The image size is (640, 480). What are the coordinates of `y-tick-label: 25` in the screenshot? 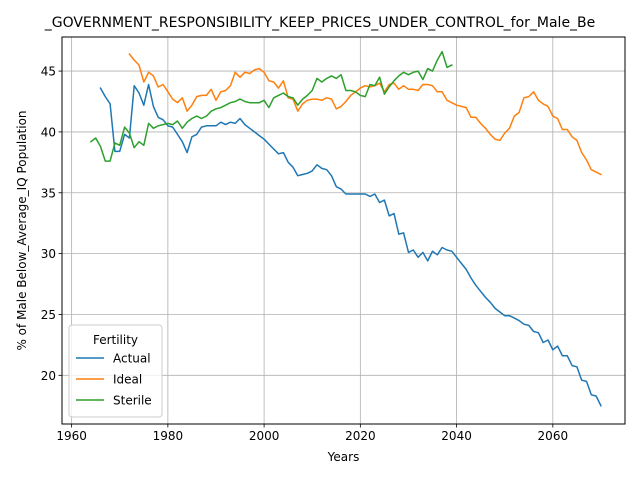 It's located at (48, 315).